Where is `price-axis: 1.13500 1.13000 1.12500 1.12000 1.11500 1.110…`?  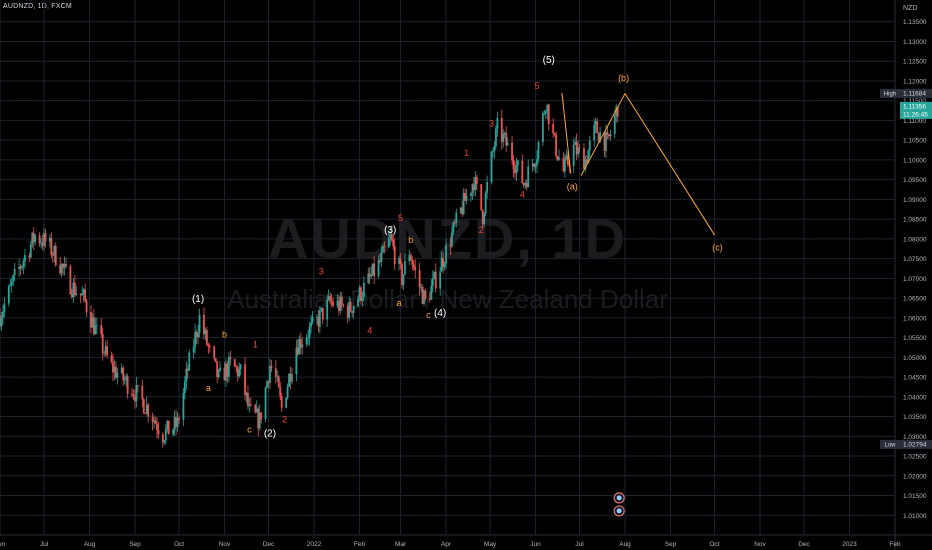
price-axis: 1.13500 1.13000 1.12500 1.12000 1.11500 1.110… is located at coordinates (915, 269).